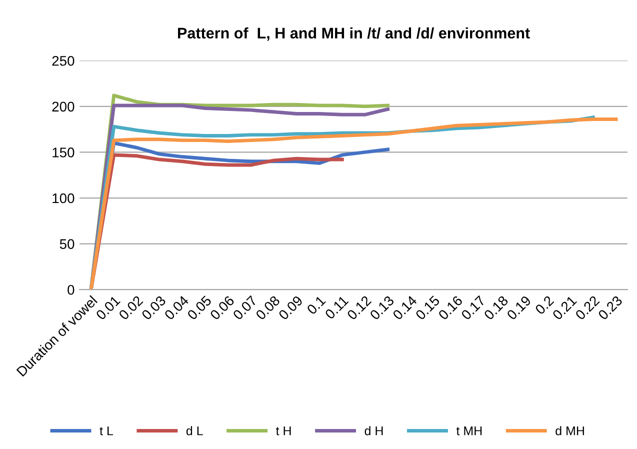 This screenshot has width=637, height=449. I want to click on x-tick-label: 0.16, so click(451, 307).